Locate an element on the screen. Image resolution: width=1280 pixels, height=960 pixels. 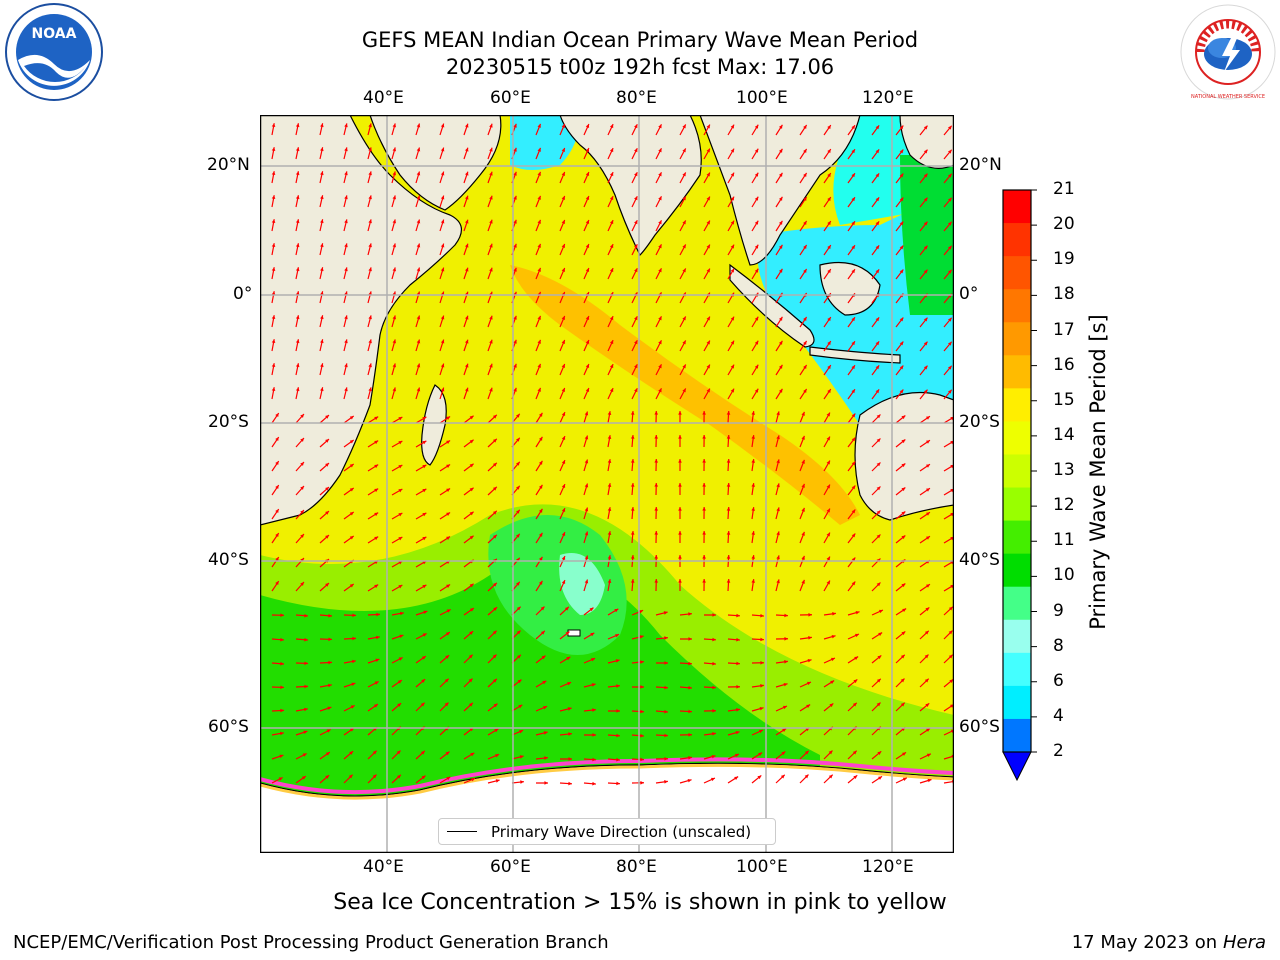
legend-label: Primary Wave Direction (unscaled) is located at coordinates (621, 831).